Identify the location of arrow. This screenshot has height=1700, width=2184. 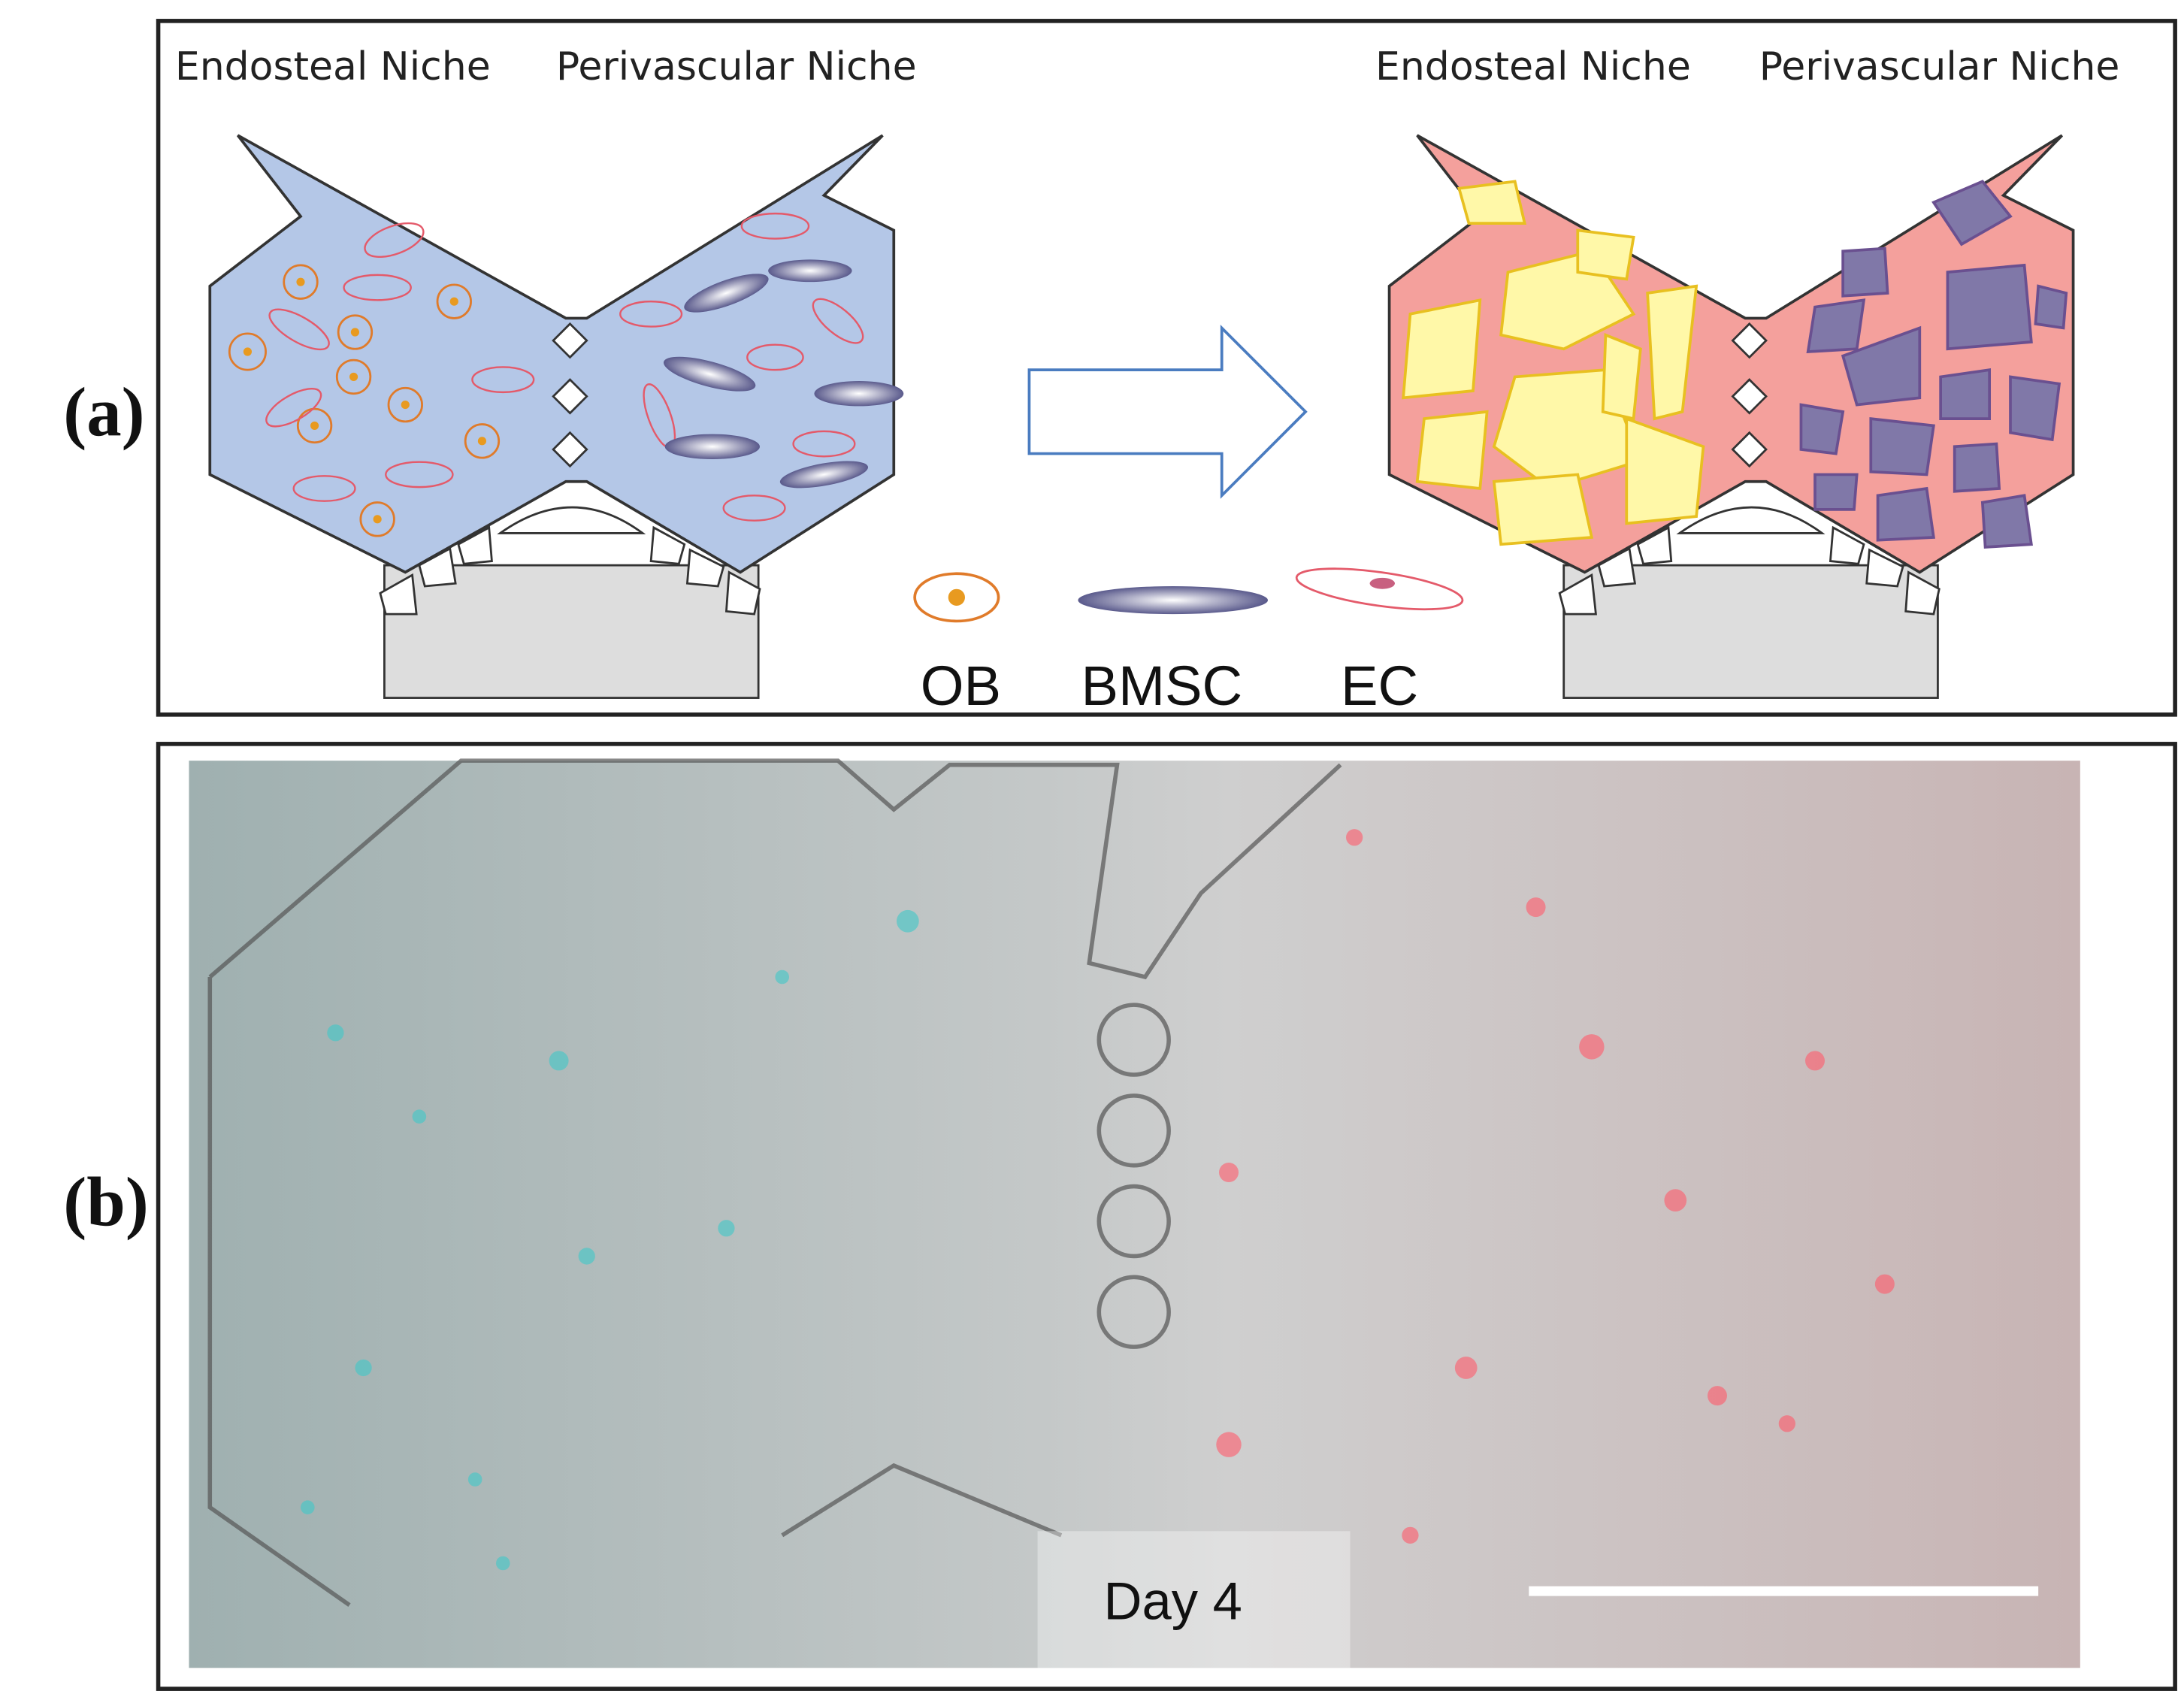
(1167, 411).